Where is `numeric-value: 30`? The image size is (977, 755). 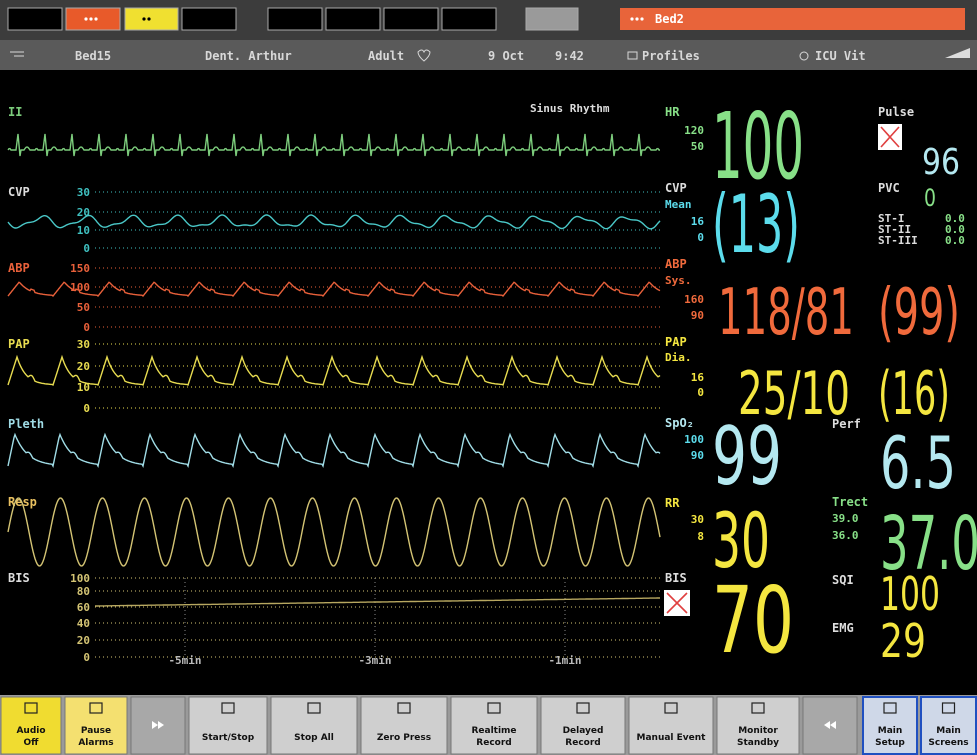
numeric-value: 30 is located at coordinates (741, 540).